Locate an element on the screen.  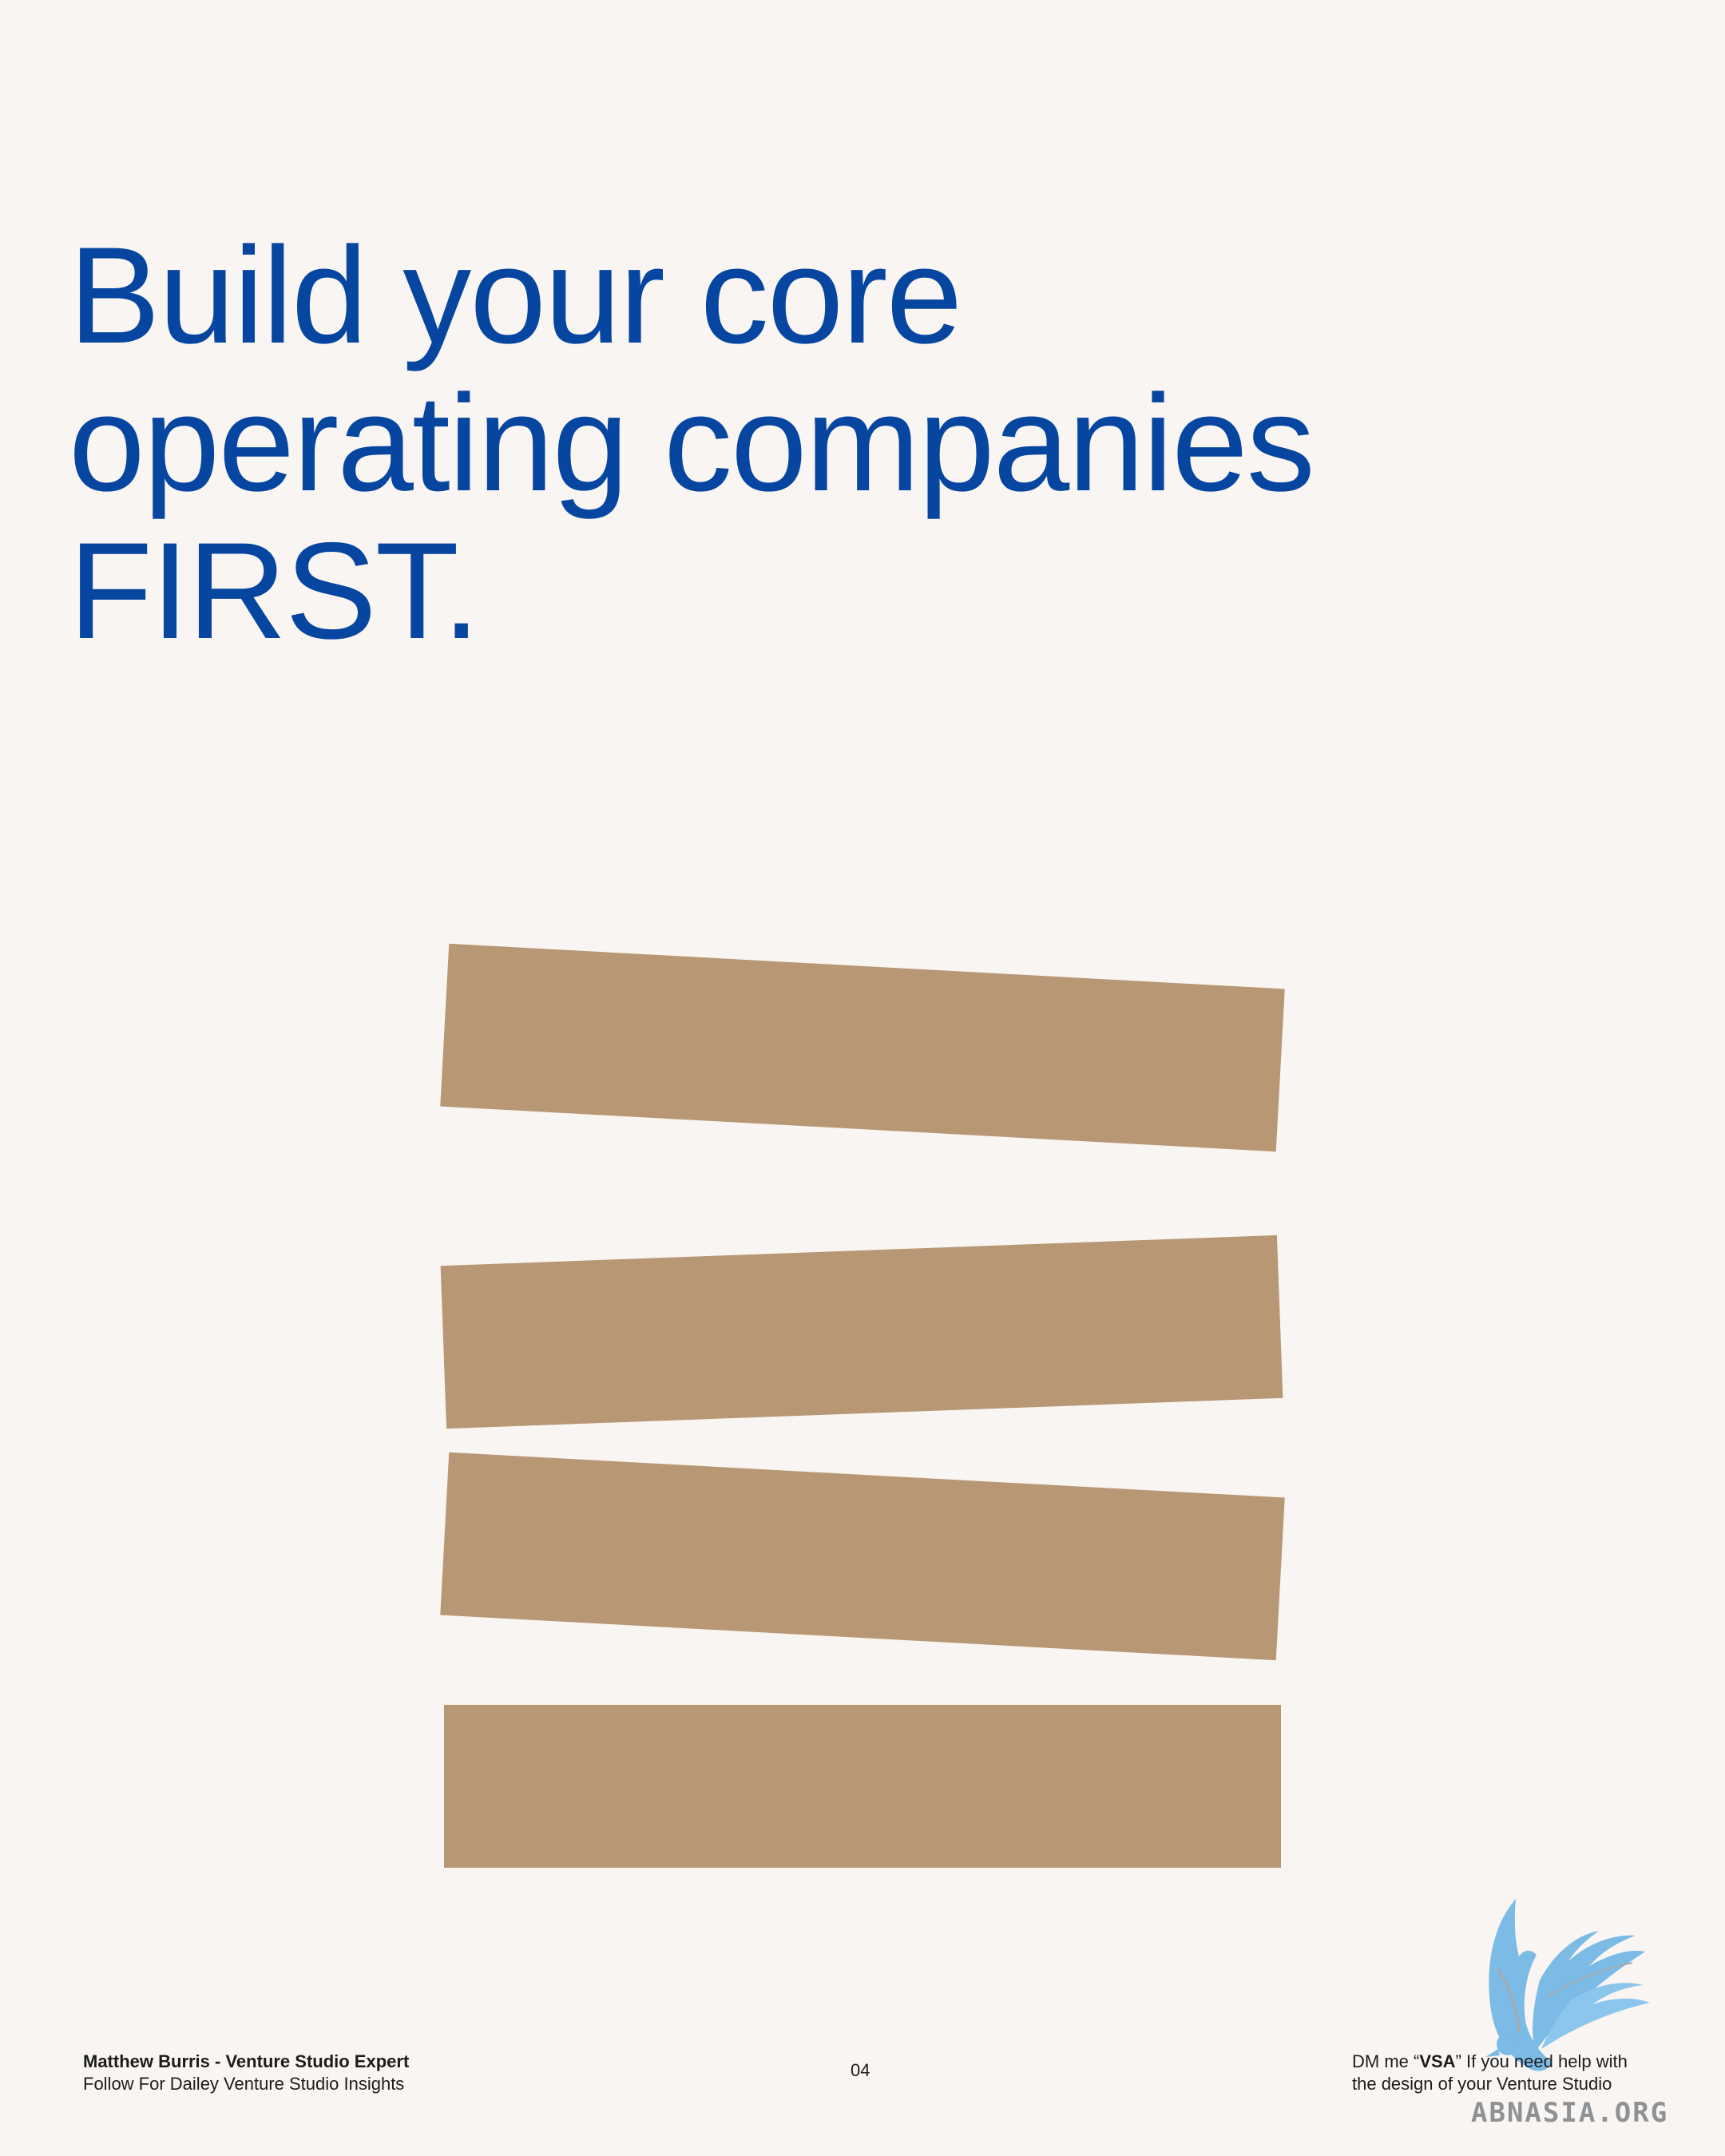
cta-suffix: ” If you need help with is located at coordinates (1542, 2061).